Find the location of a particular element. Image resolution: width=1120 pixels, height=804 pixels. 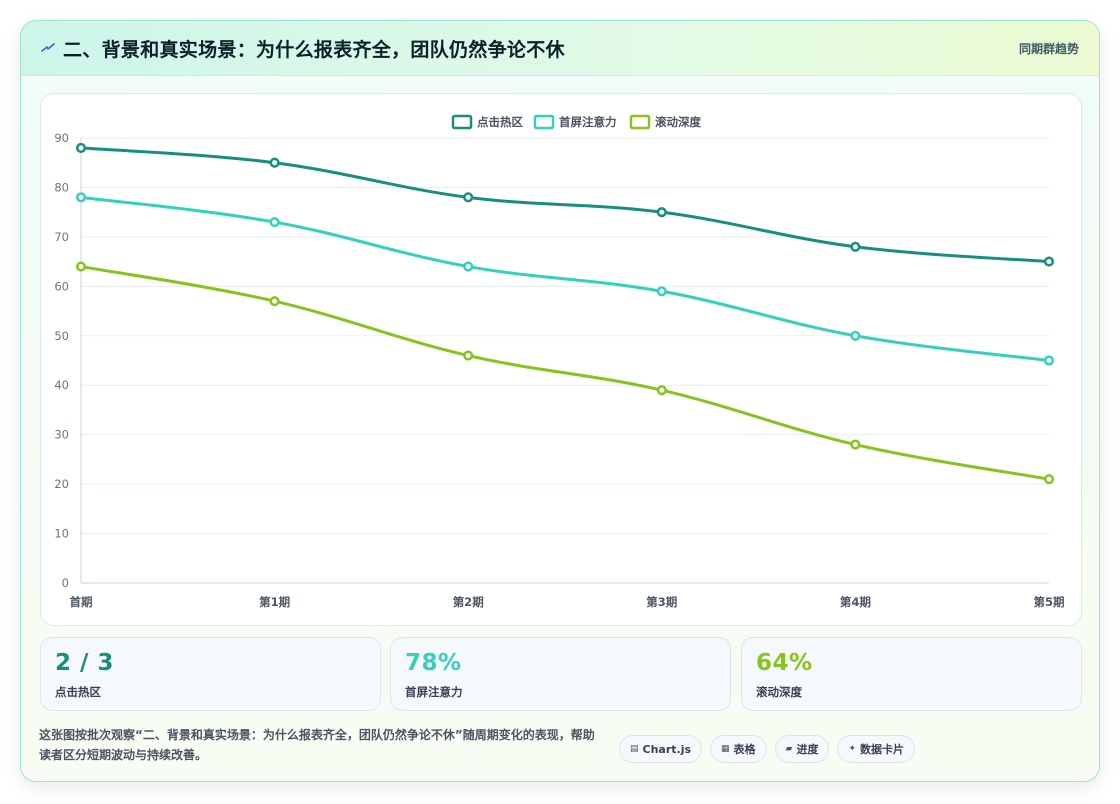

y-tick-label: 10 is located at coordinates (61, 534).